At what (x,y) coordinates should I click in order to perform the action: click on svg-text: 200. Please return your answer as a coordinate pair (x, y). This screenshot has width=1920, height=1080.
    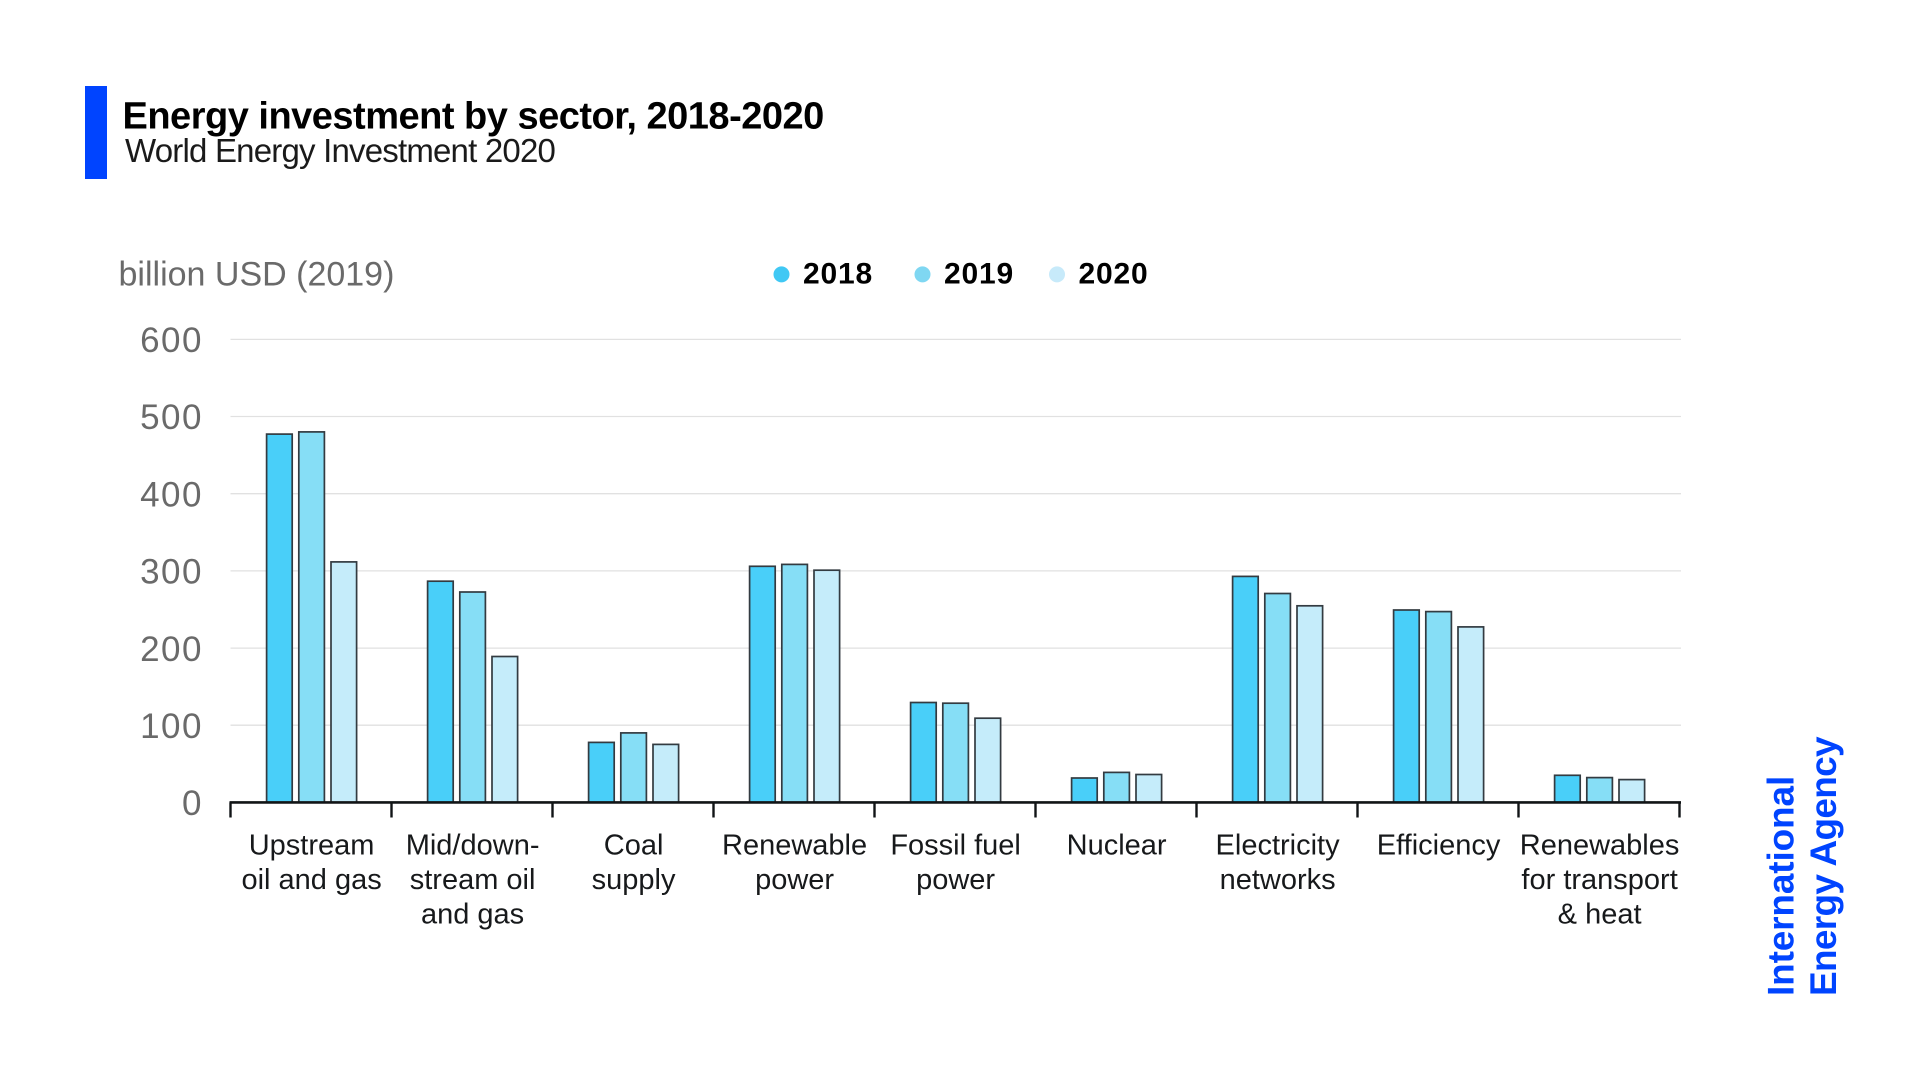
    Looking at the image, I should click on (171, 649).